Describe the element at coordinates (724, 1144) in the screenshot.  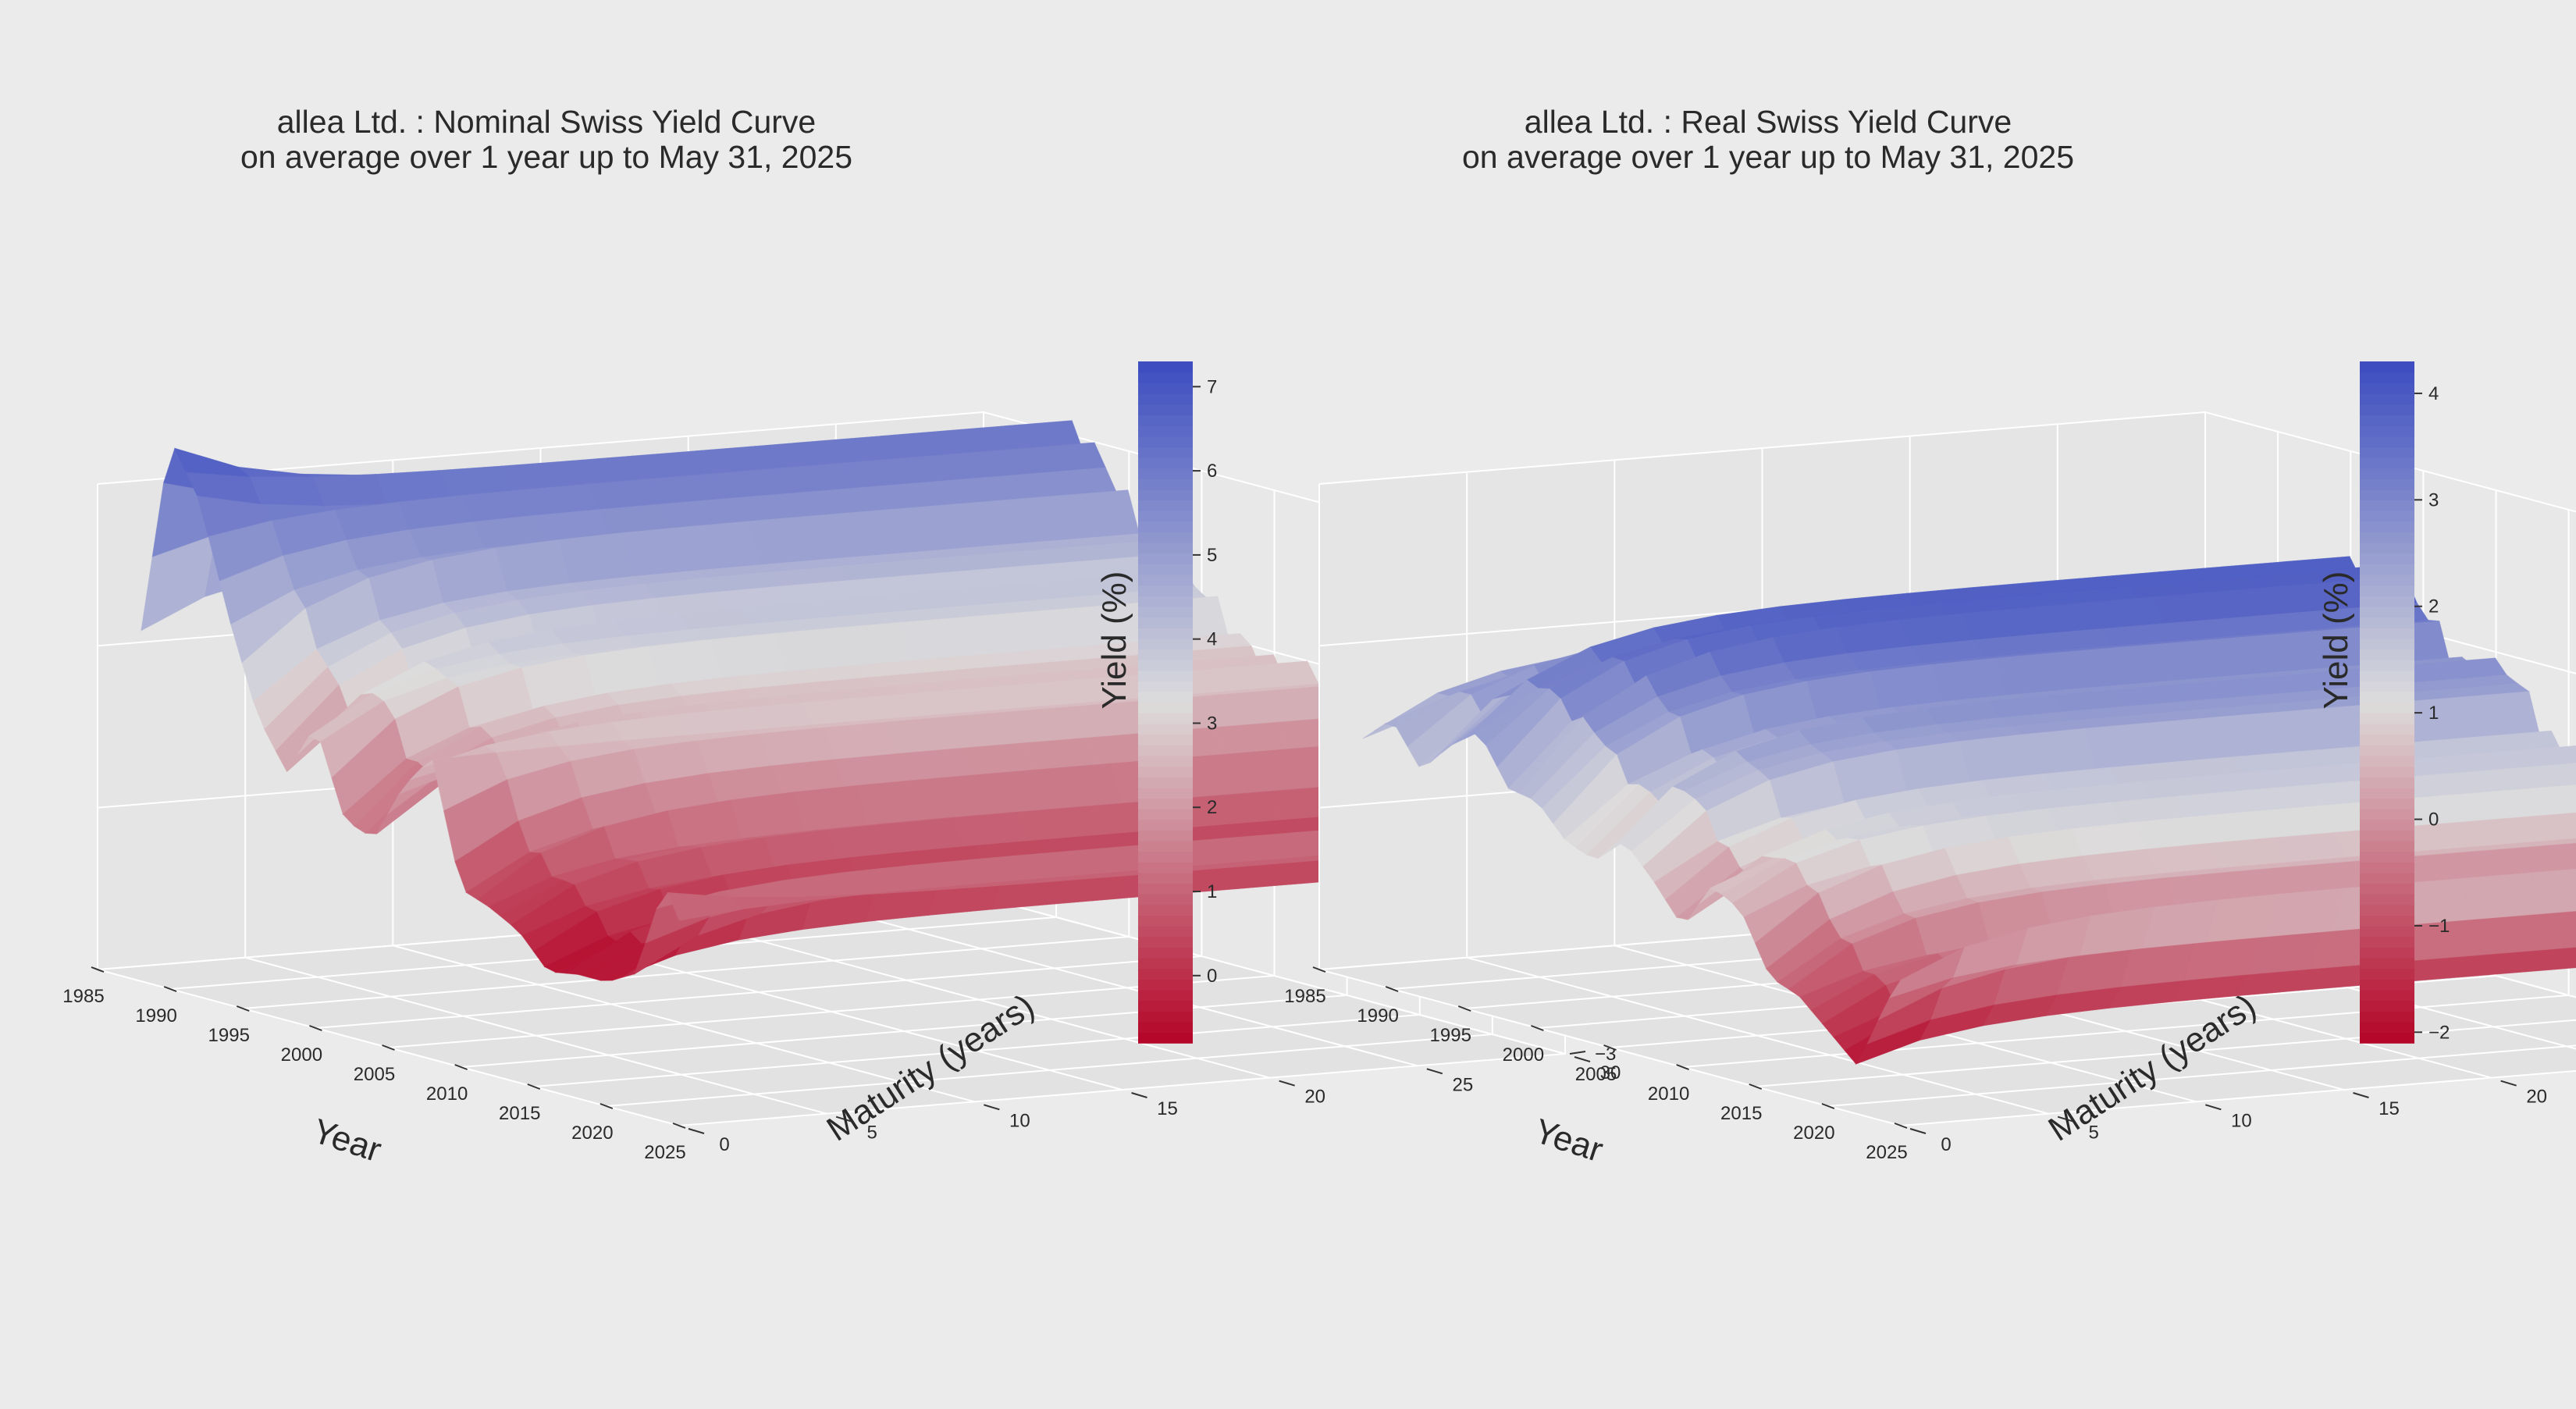
I see `y-tick-label: 0` at that location.